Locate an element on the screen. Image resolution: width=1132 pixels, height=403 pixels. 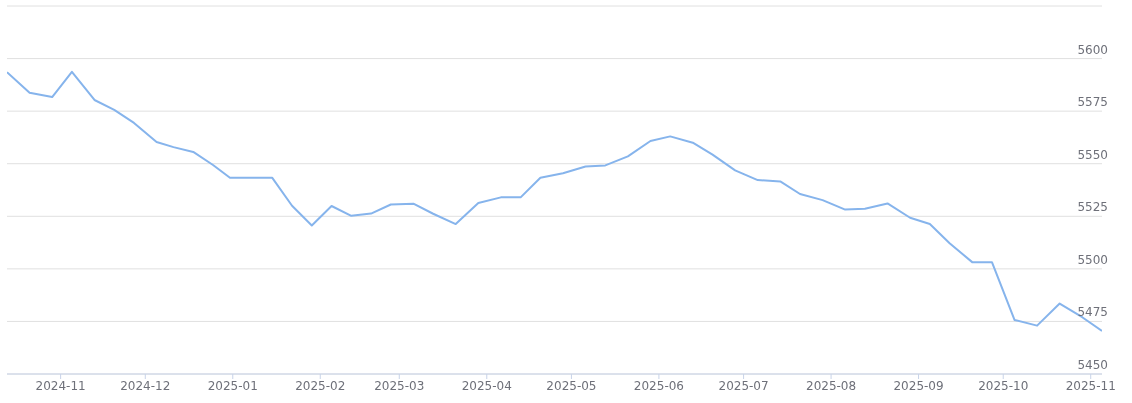
x-tick-label: 2025-02 is located at coordinates (320, 385).